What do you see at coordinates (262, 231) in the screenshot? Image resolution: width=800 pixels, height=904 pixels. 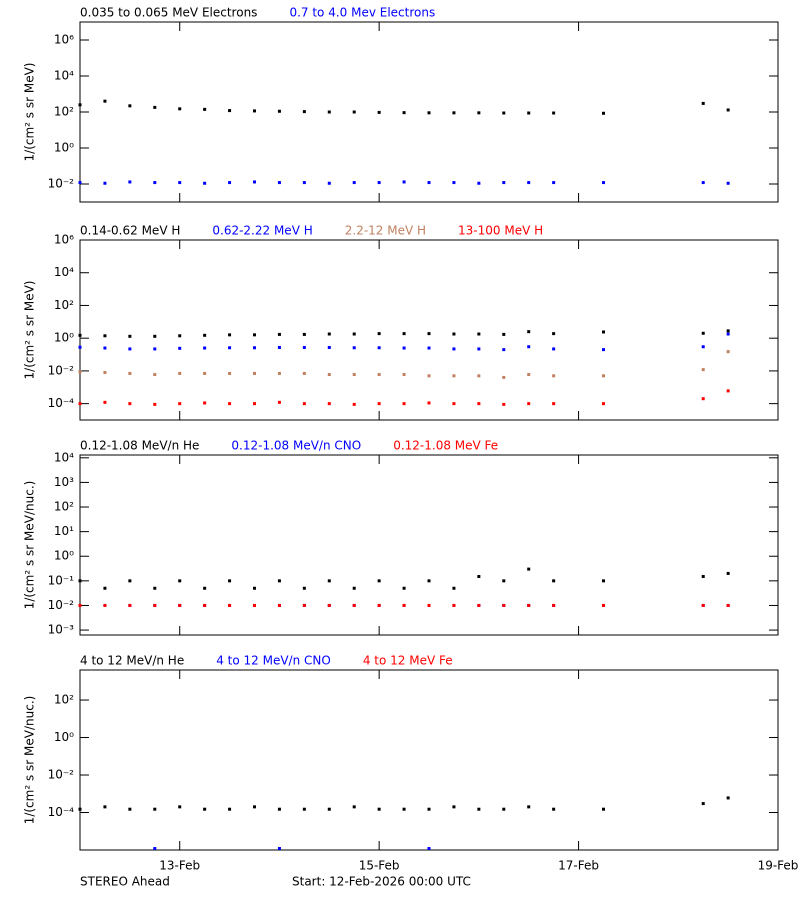 I see `legend-entry: 0.62-2.22 MeV H` at bounding box center [262, 231].